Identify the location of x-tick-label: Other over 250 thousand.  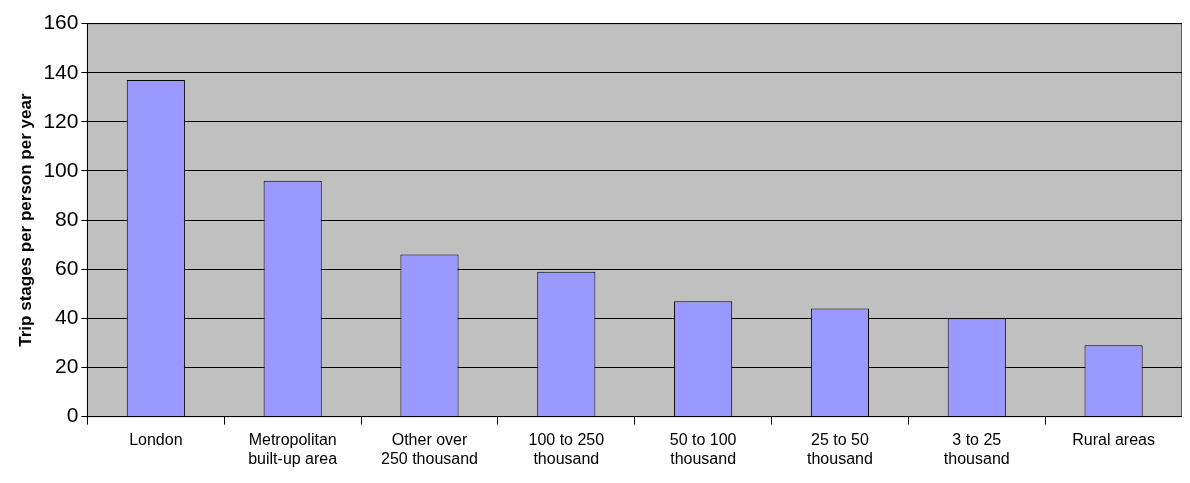
(429, 448).